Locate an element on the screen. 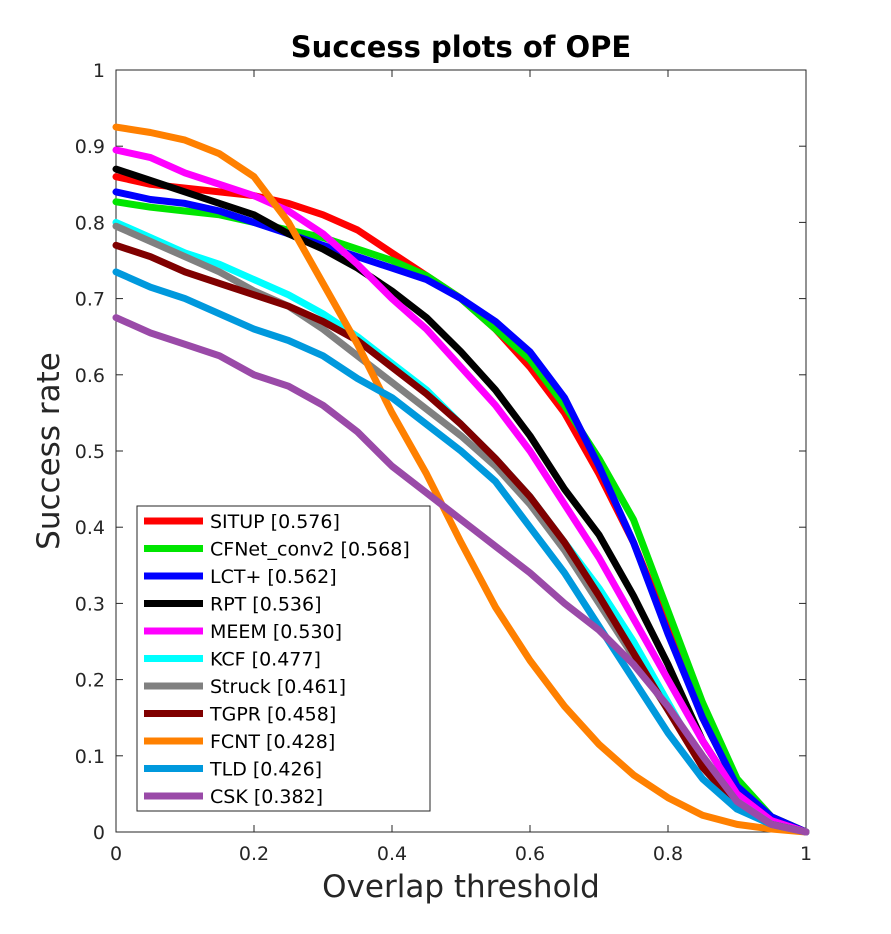 This screenshot has height=934, width=891. y-tick-label: 0.6 is located at coordinates (90, 376).